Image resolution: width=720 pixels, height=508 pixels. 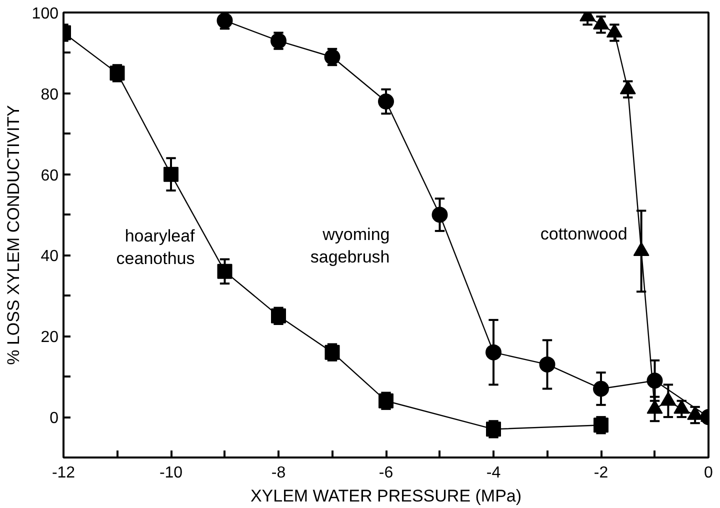 What do you see at coordinates (49, 337) in the screenshot?
I see `y-tick-label: 20` at bounding box center [49, 337].